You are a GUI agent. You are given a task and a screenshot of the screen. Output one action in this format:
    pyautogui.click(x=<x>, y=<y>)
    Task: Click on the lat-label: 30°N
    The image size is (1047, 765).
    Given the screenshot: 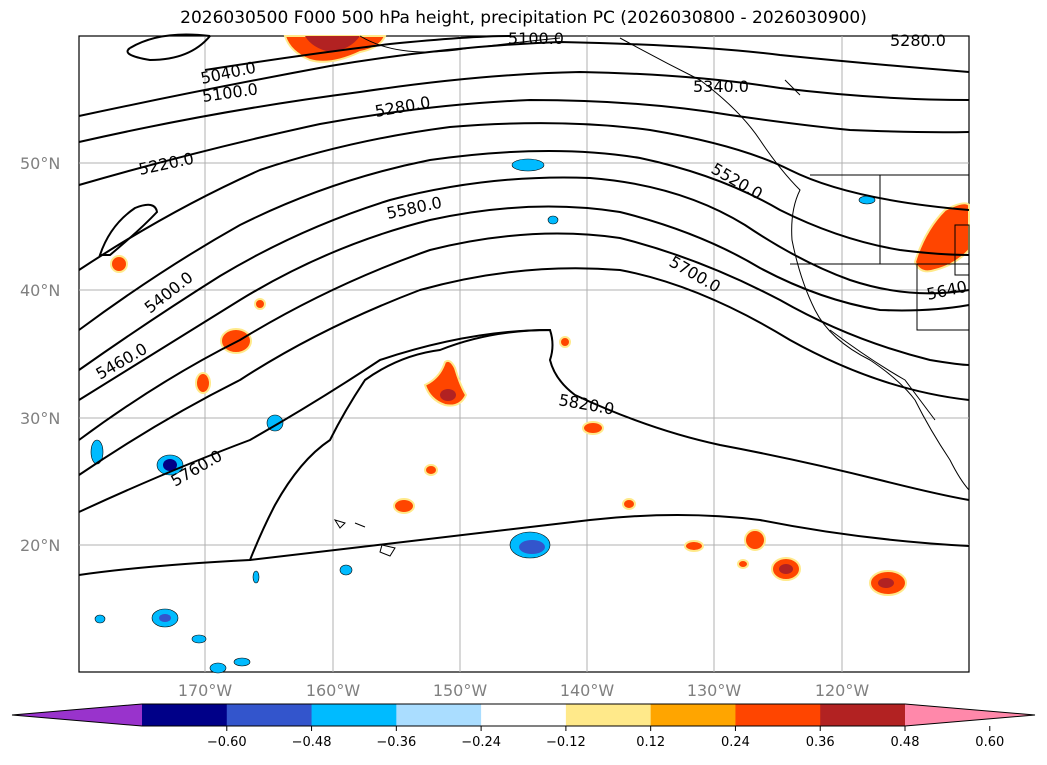 What is the action you would take?
    pyautogui.click(x=40, y=418)
    